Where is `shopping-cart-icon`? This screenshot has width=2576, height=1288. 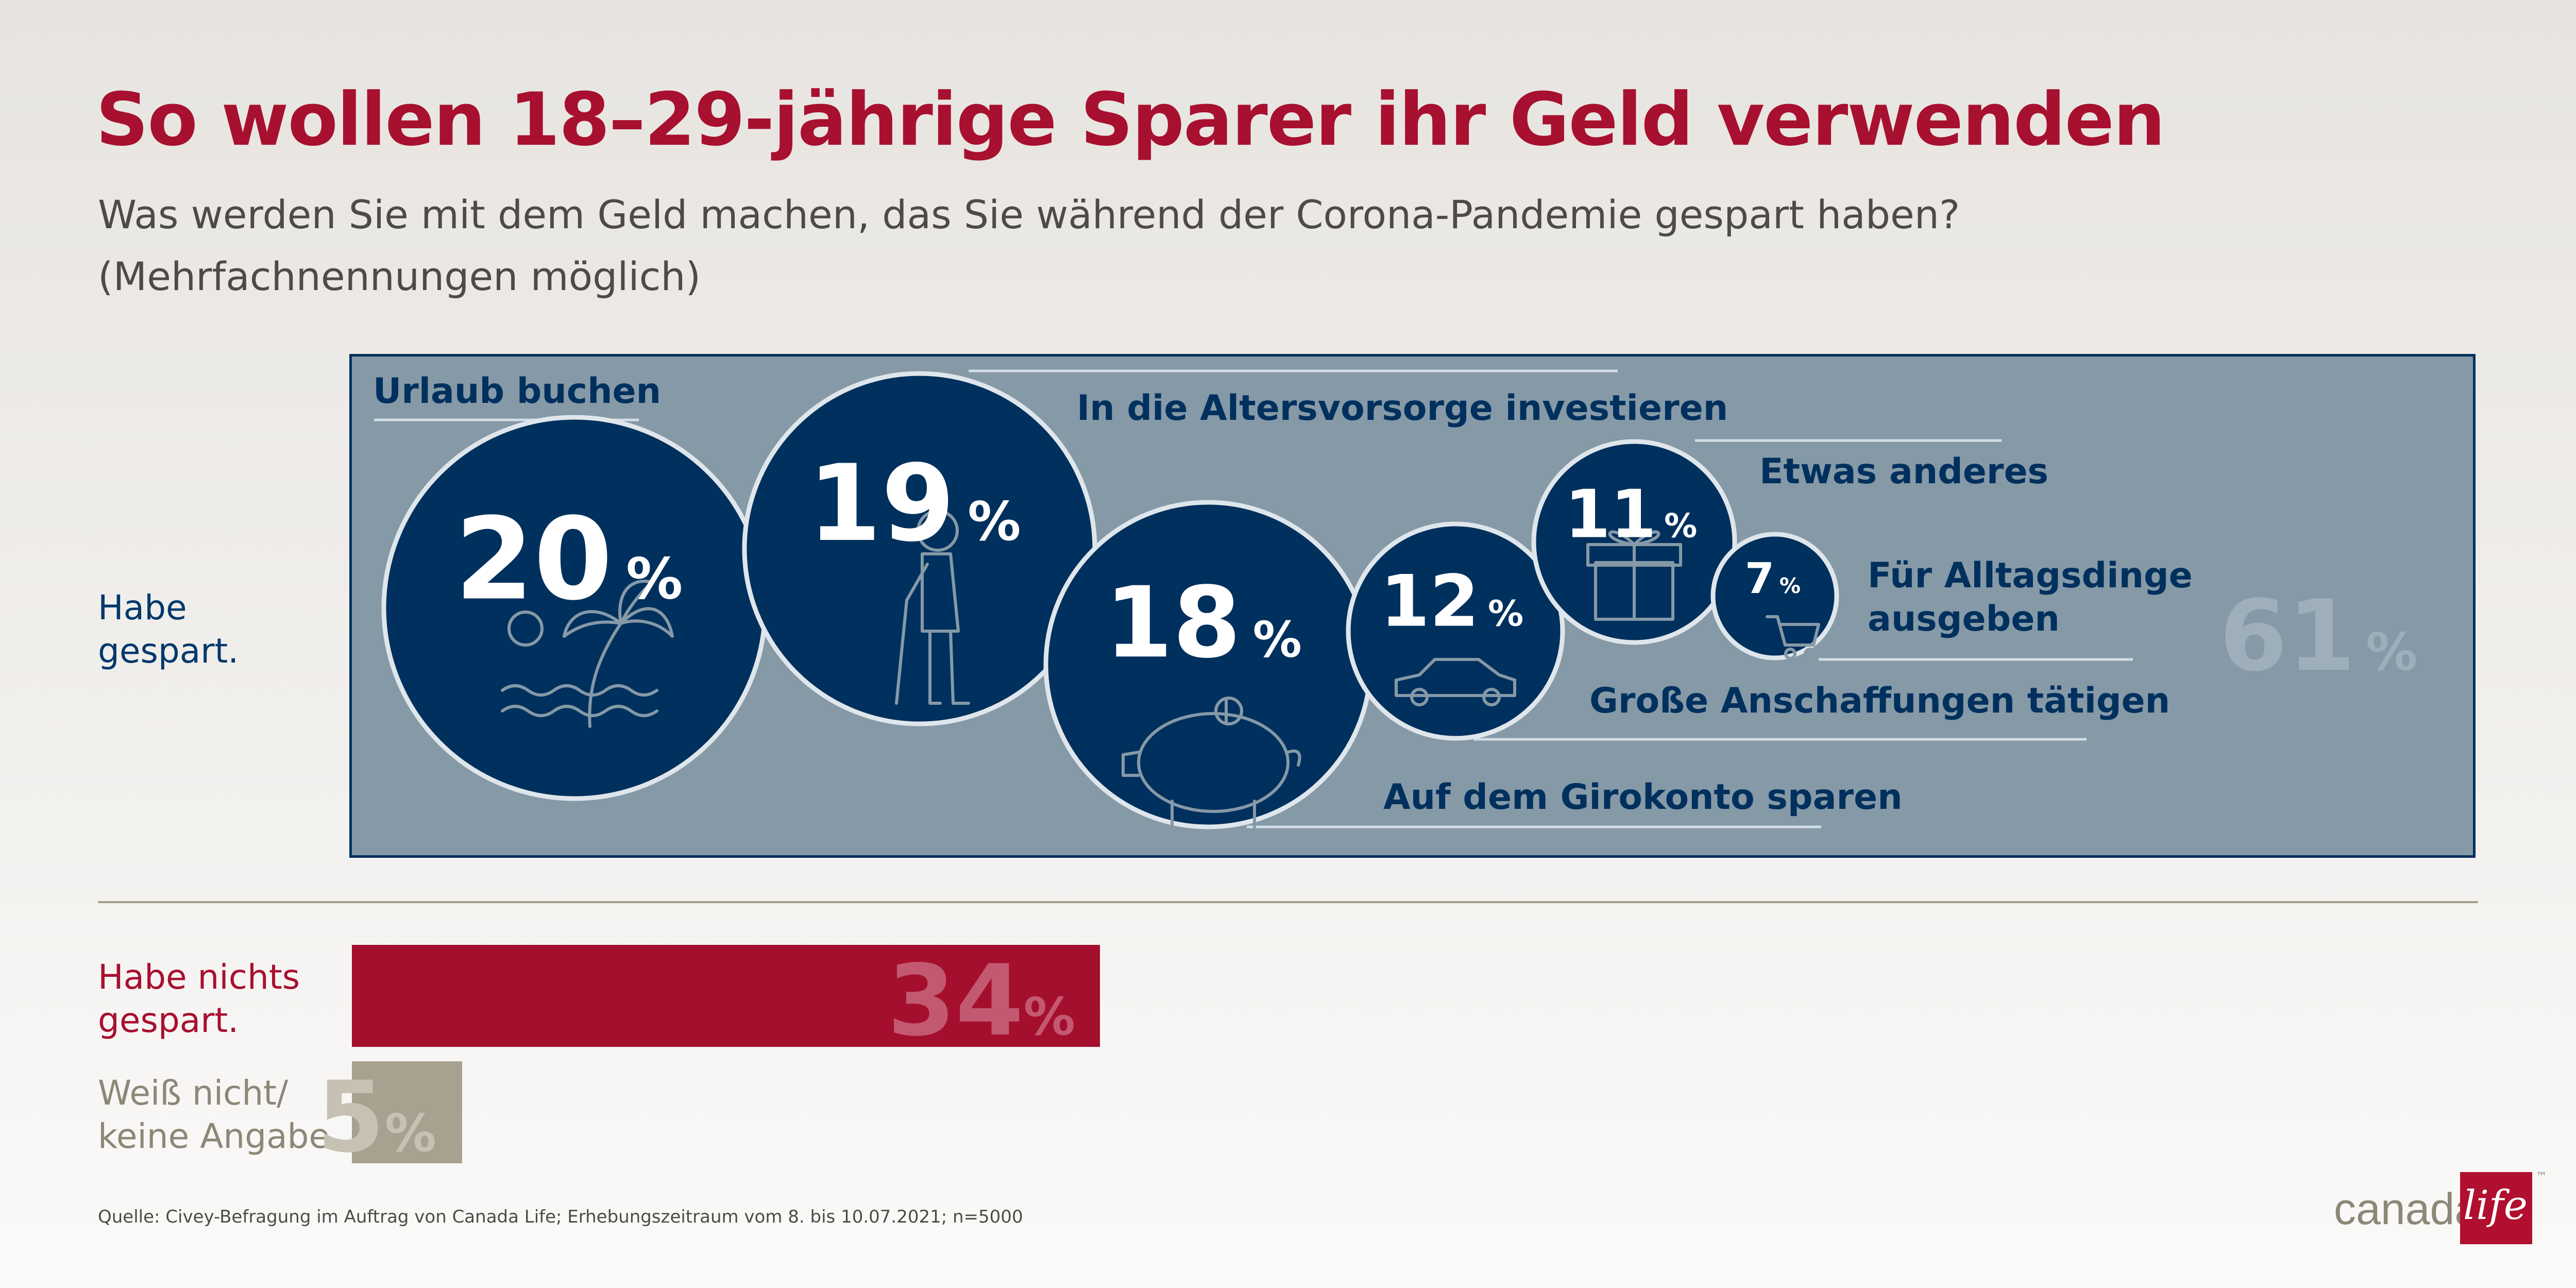
shopping-cart-icon is located at coordinates (1793, 638).